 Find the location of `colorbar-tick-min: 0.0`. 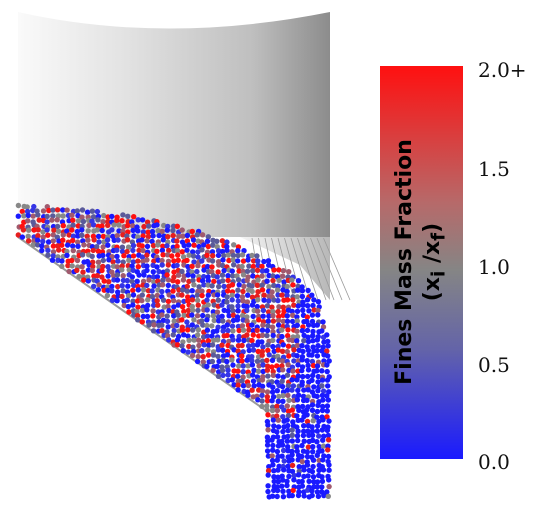

colorbar-tick-min: 0.0 is located at coordinates (494, 462).